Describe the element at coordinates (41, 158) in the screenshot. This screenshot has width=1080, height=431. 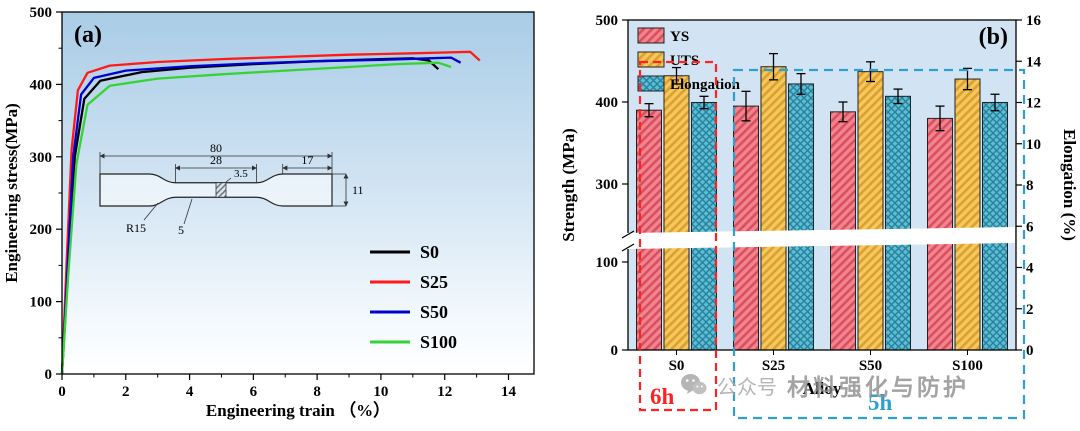
I see `y-tick-label: 300` at that location.